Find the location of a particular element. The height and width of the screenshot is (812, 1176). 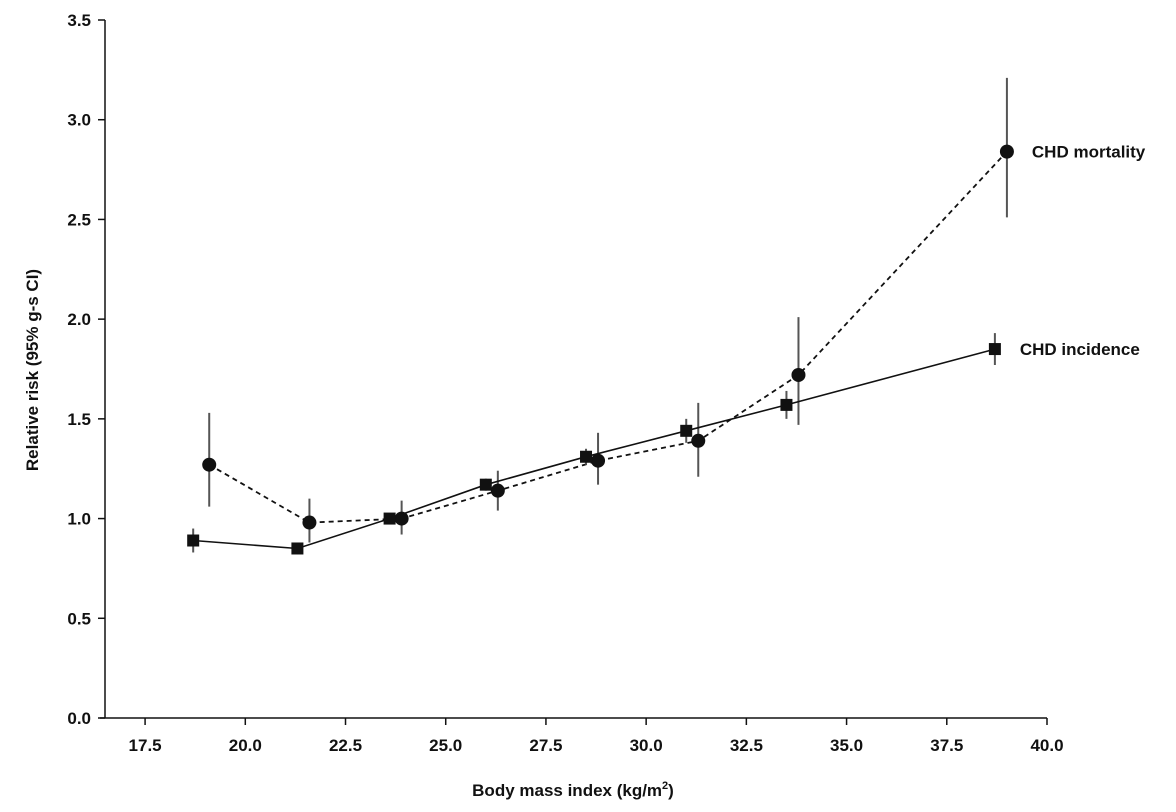

y-tick-label: 3.5 is located at coordinates (79, 20).